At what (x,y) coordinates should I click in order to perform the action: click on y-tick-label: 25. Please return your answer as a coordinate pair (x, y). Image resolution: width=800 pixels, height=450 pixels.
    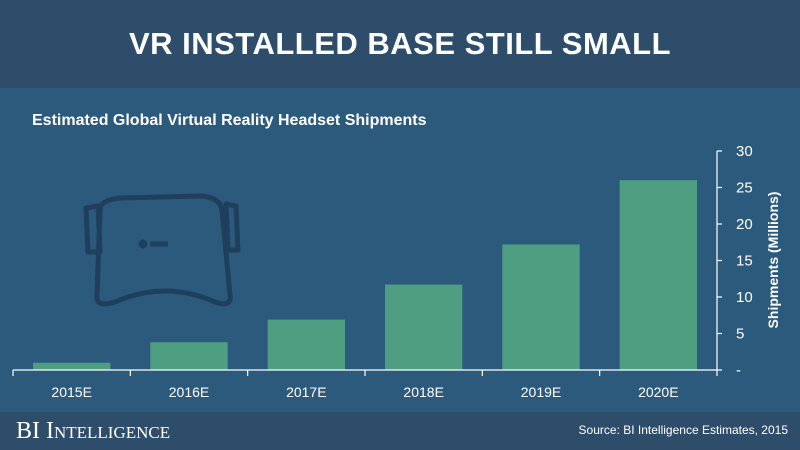
    Looking at the image, I should click on (744, 188).